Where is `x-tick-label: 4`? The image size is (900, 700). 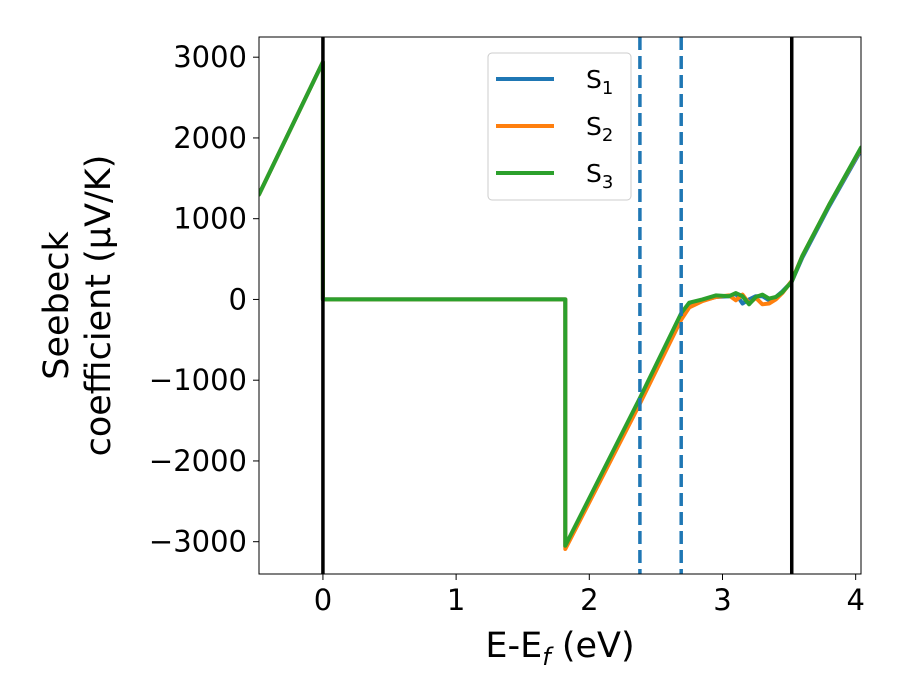
x-tick-label: 4 is located at coordinates (855, 600).